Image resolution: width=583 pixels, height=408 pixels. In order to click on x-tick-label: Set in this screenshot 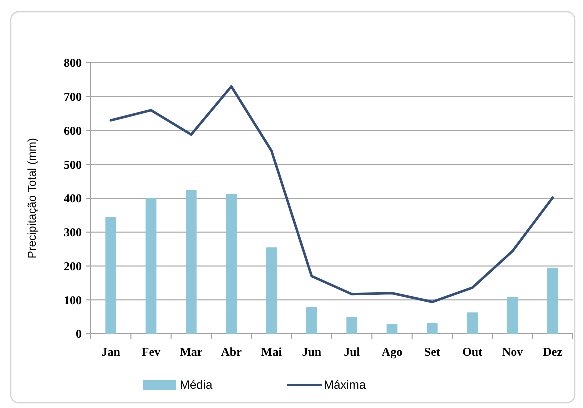, I will do `click(432, 352)`.